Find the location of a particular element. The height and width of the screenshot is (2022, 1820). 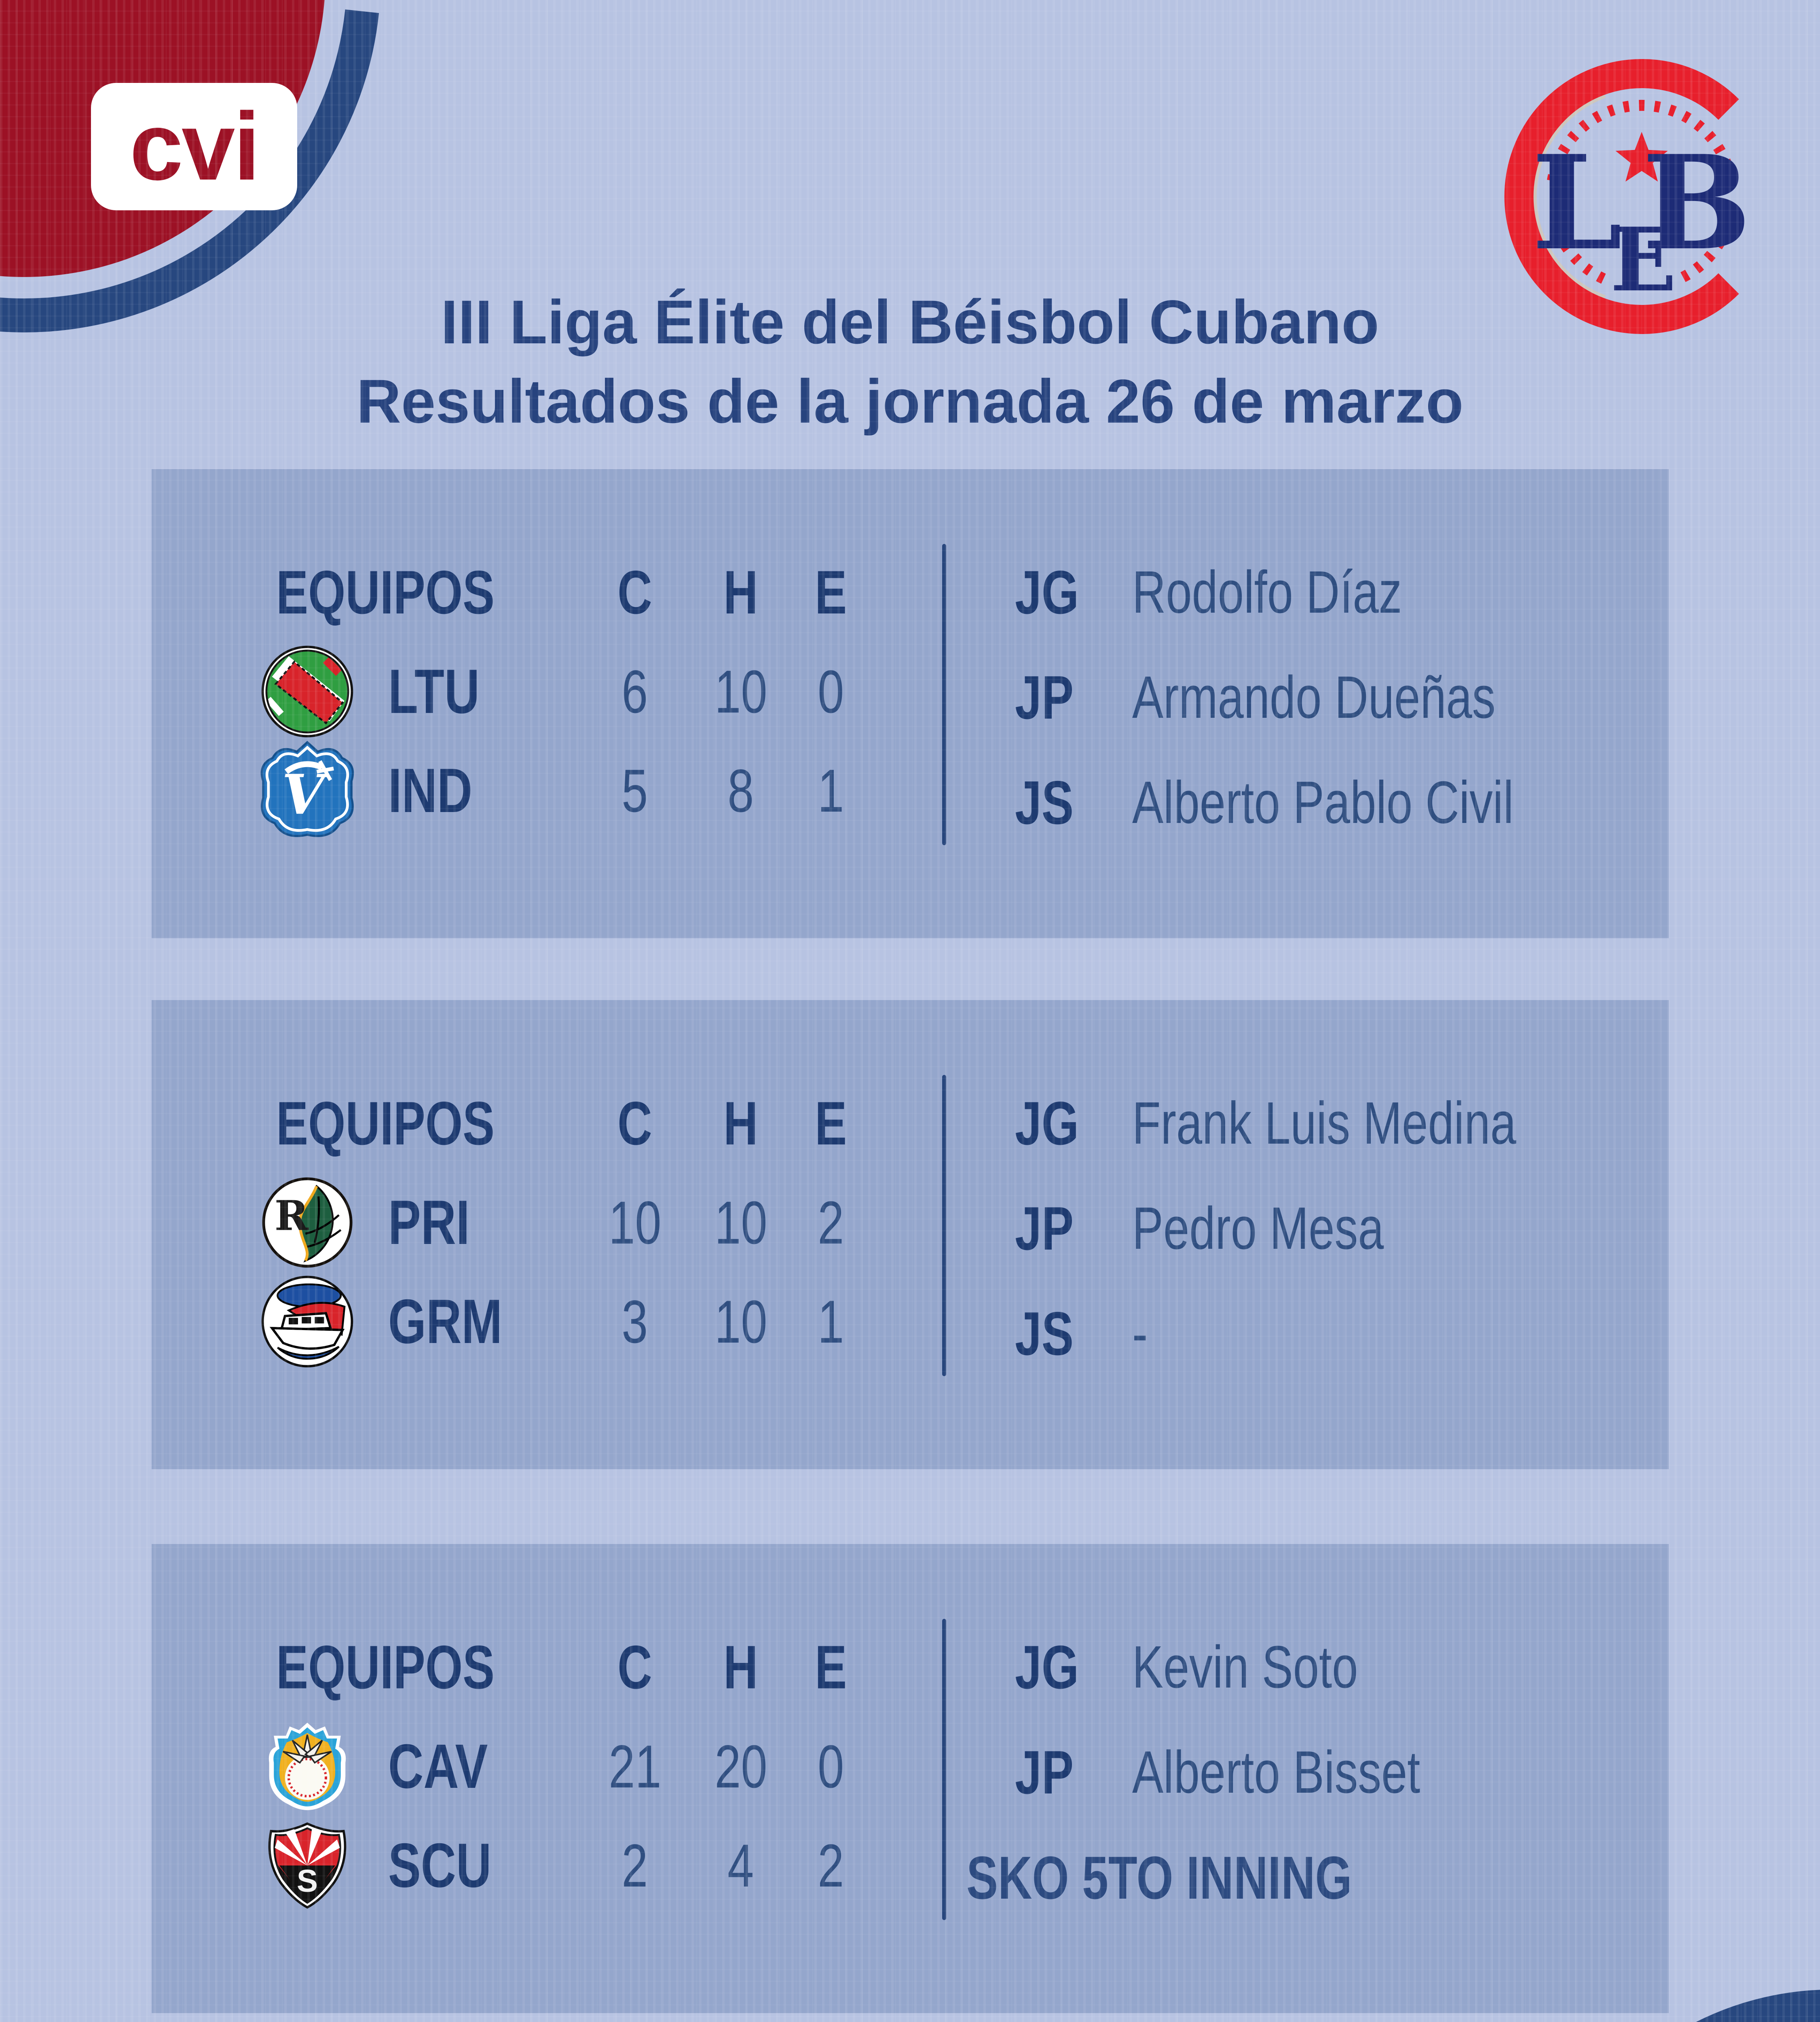

santiago-de-cuba-logo: S is located at coordinates (307, 1865).